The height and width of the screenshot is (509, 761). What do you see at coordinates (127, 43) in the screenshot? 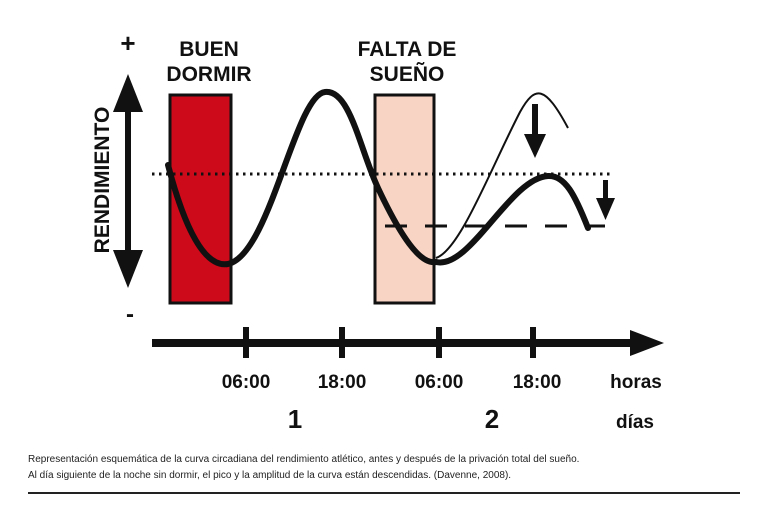
I see `plus-sign: +` at bounding box center [127, 43].